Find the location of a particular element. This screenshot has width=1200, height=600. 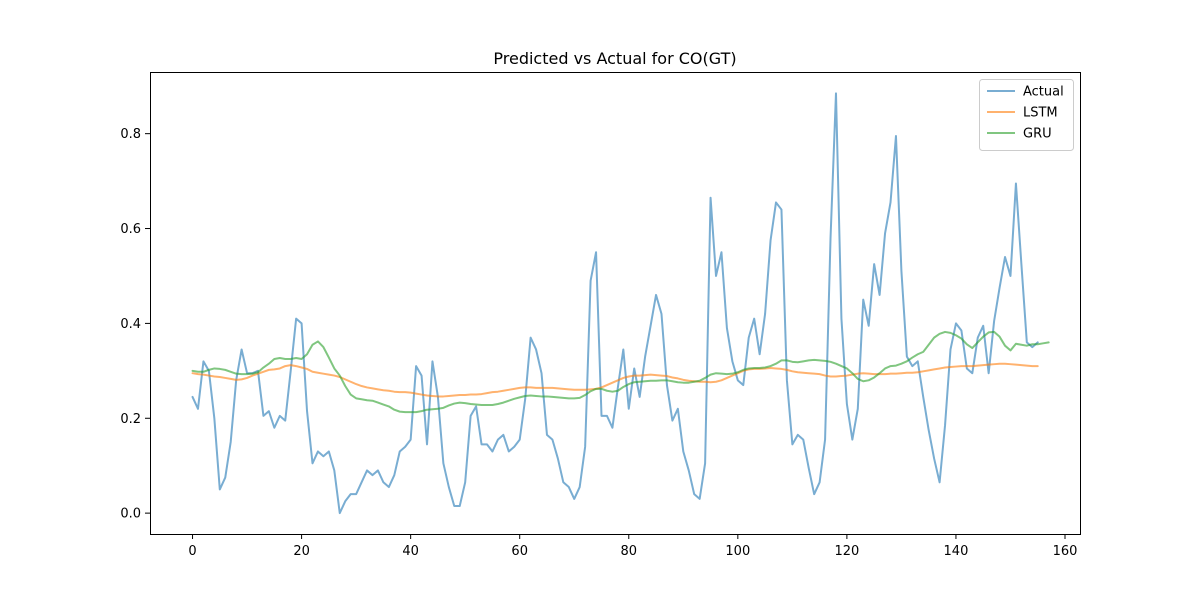

x-tick-label: 140 is located at coordinates (956, 551).